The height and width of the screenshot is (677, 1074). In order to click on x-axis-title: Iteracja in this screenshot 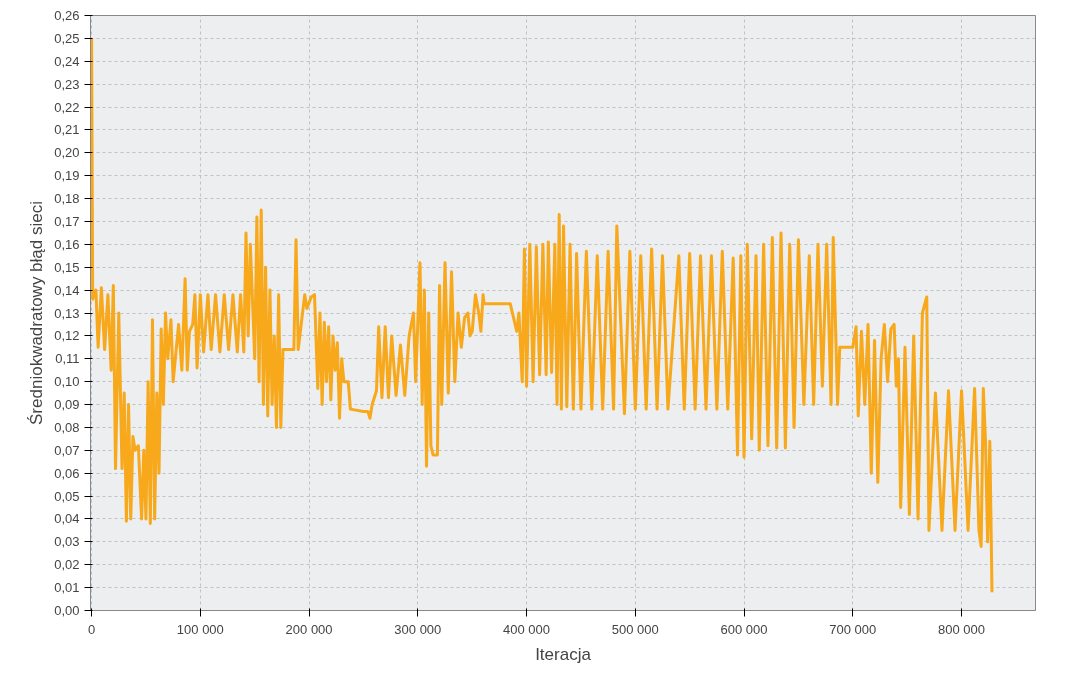, I will do `click(563, 654)`.